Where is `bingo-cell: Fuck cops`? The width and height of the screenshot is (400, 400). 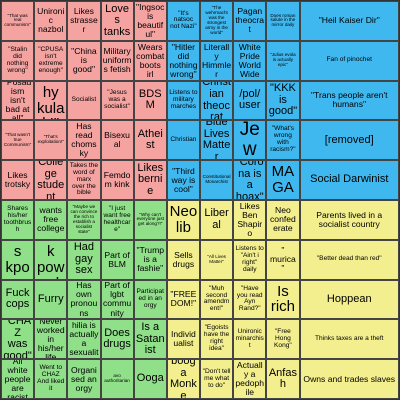
bingo-cell: Fuck cops is located at coordinates (18, 299).